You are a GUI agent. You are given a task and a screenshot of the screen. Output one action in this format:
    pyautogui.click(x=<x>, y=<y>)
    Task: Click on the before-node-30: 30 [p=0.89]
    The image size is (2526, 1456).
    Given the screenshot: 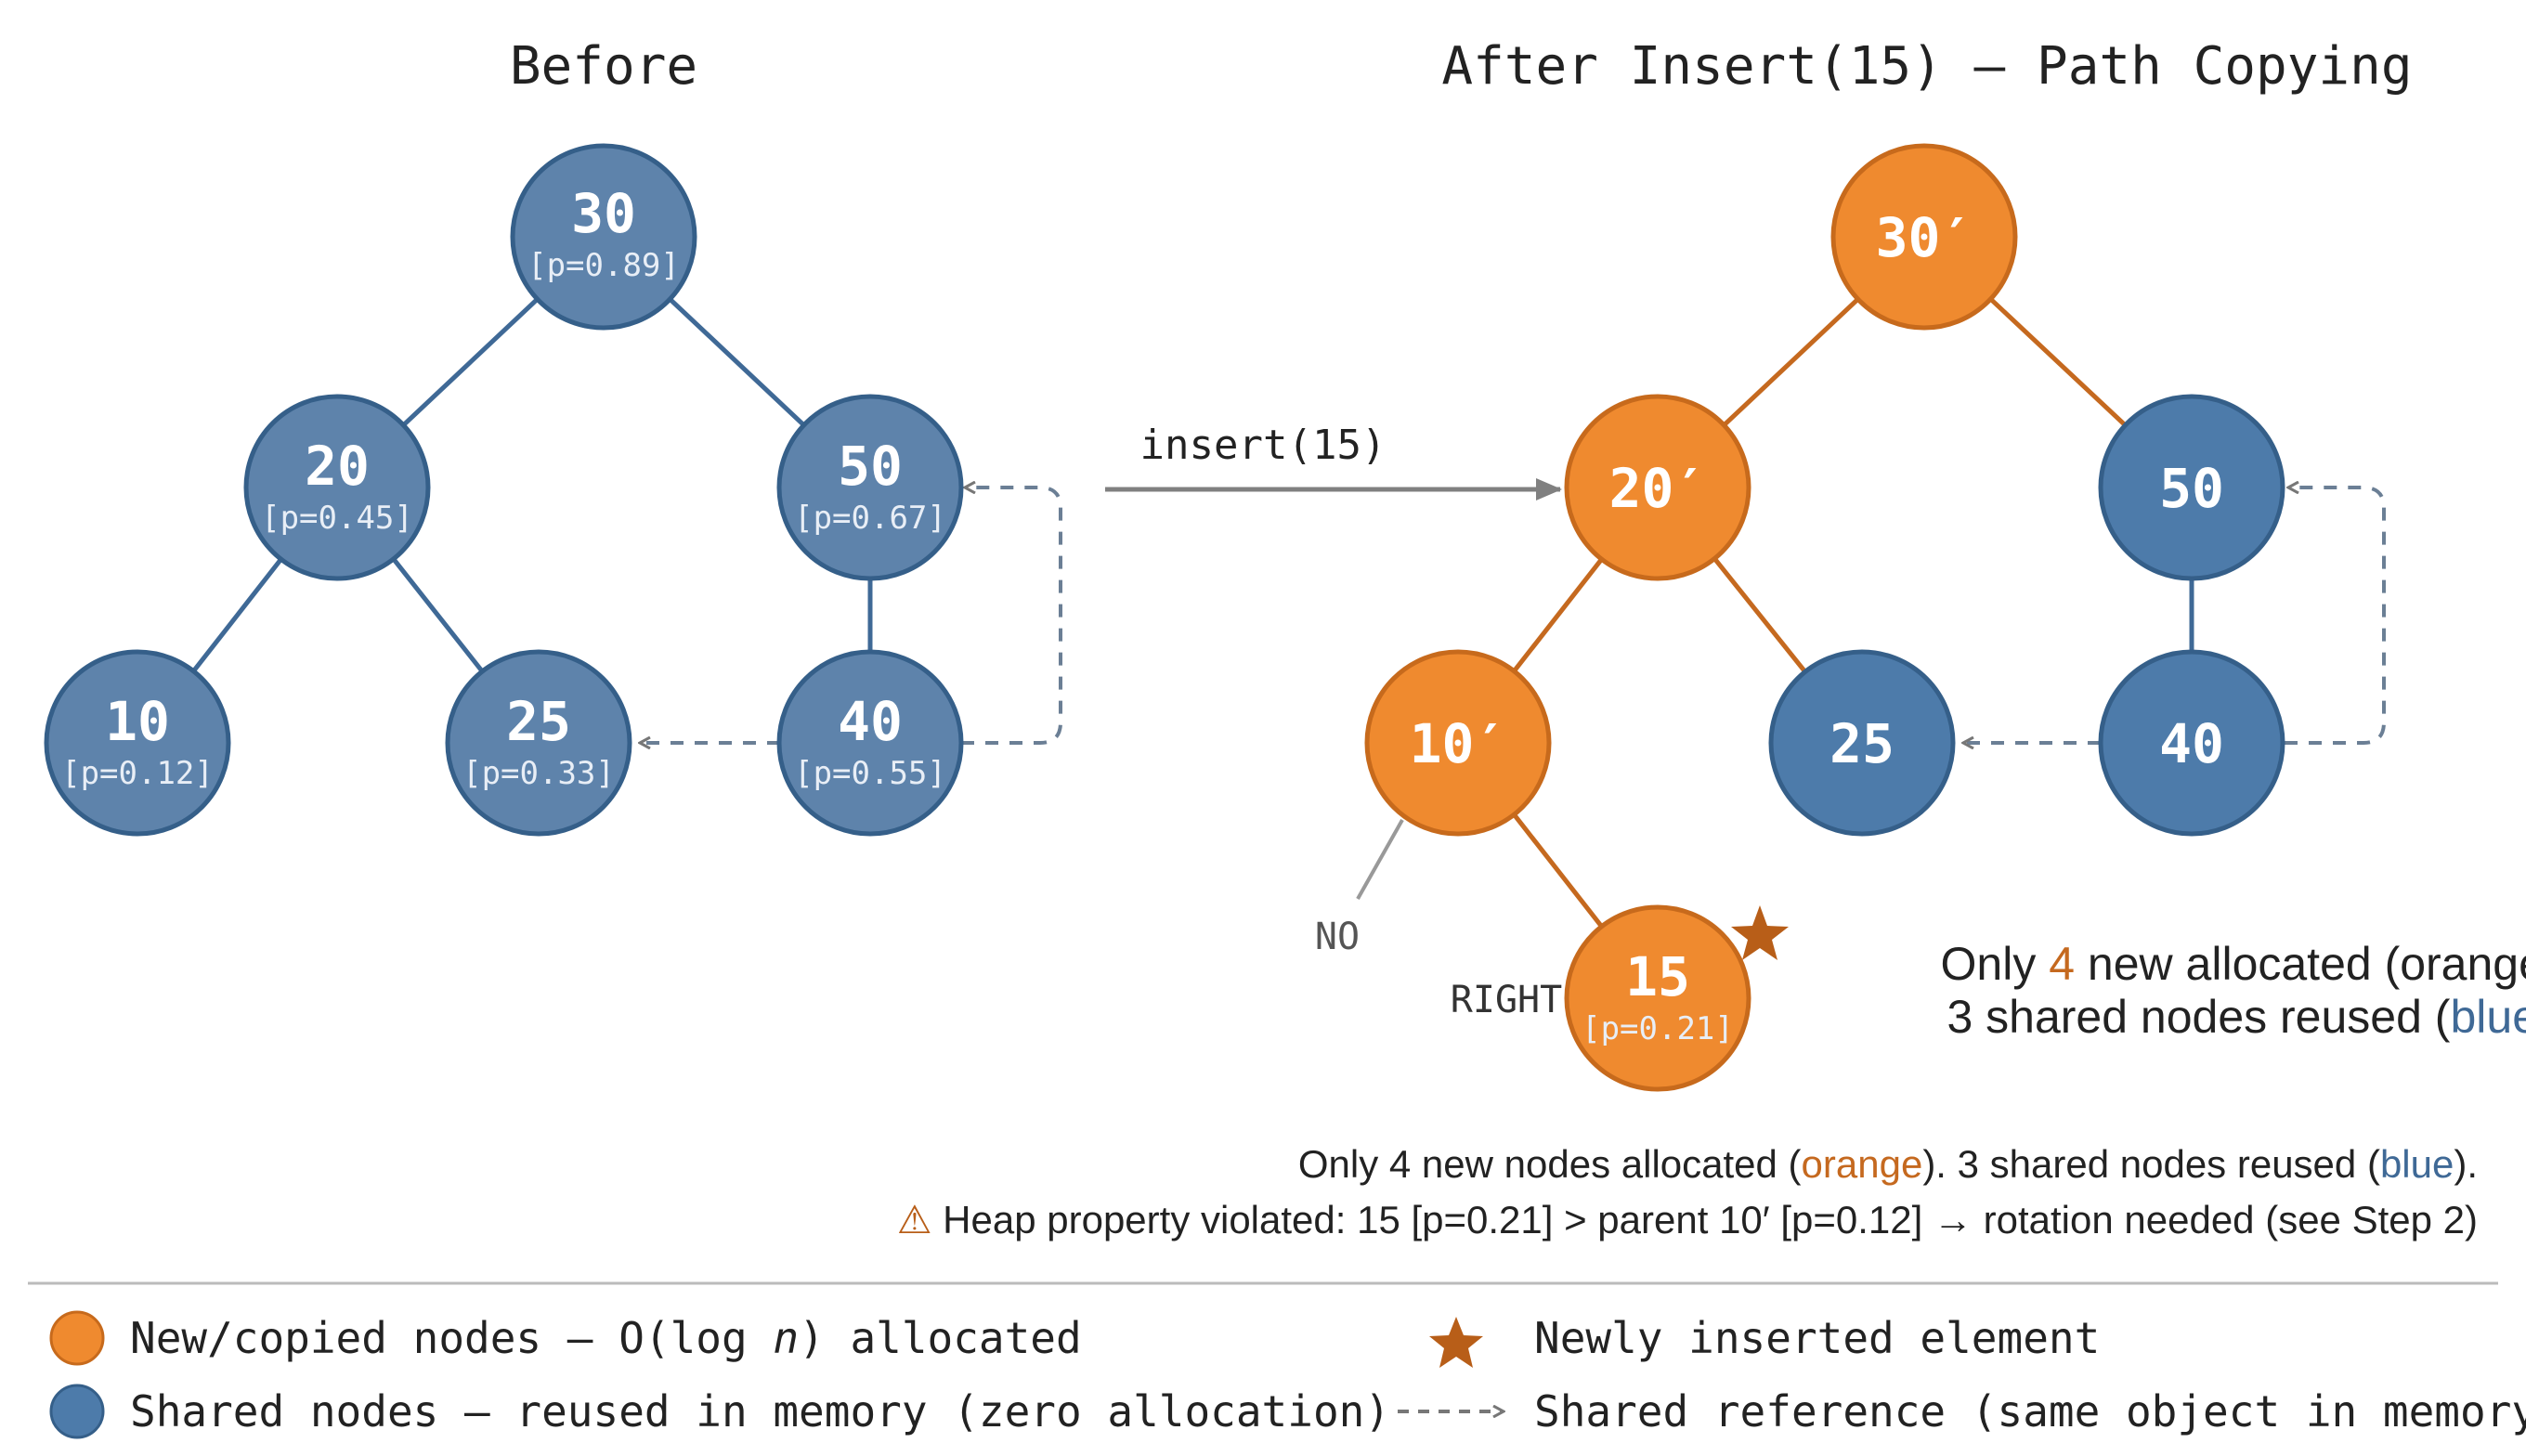 What is the action you would take?
    pyautogui.click(x=603, y=237)
    